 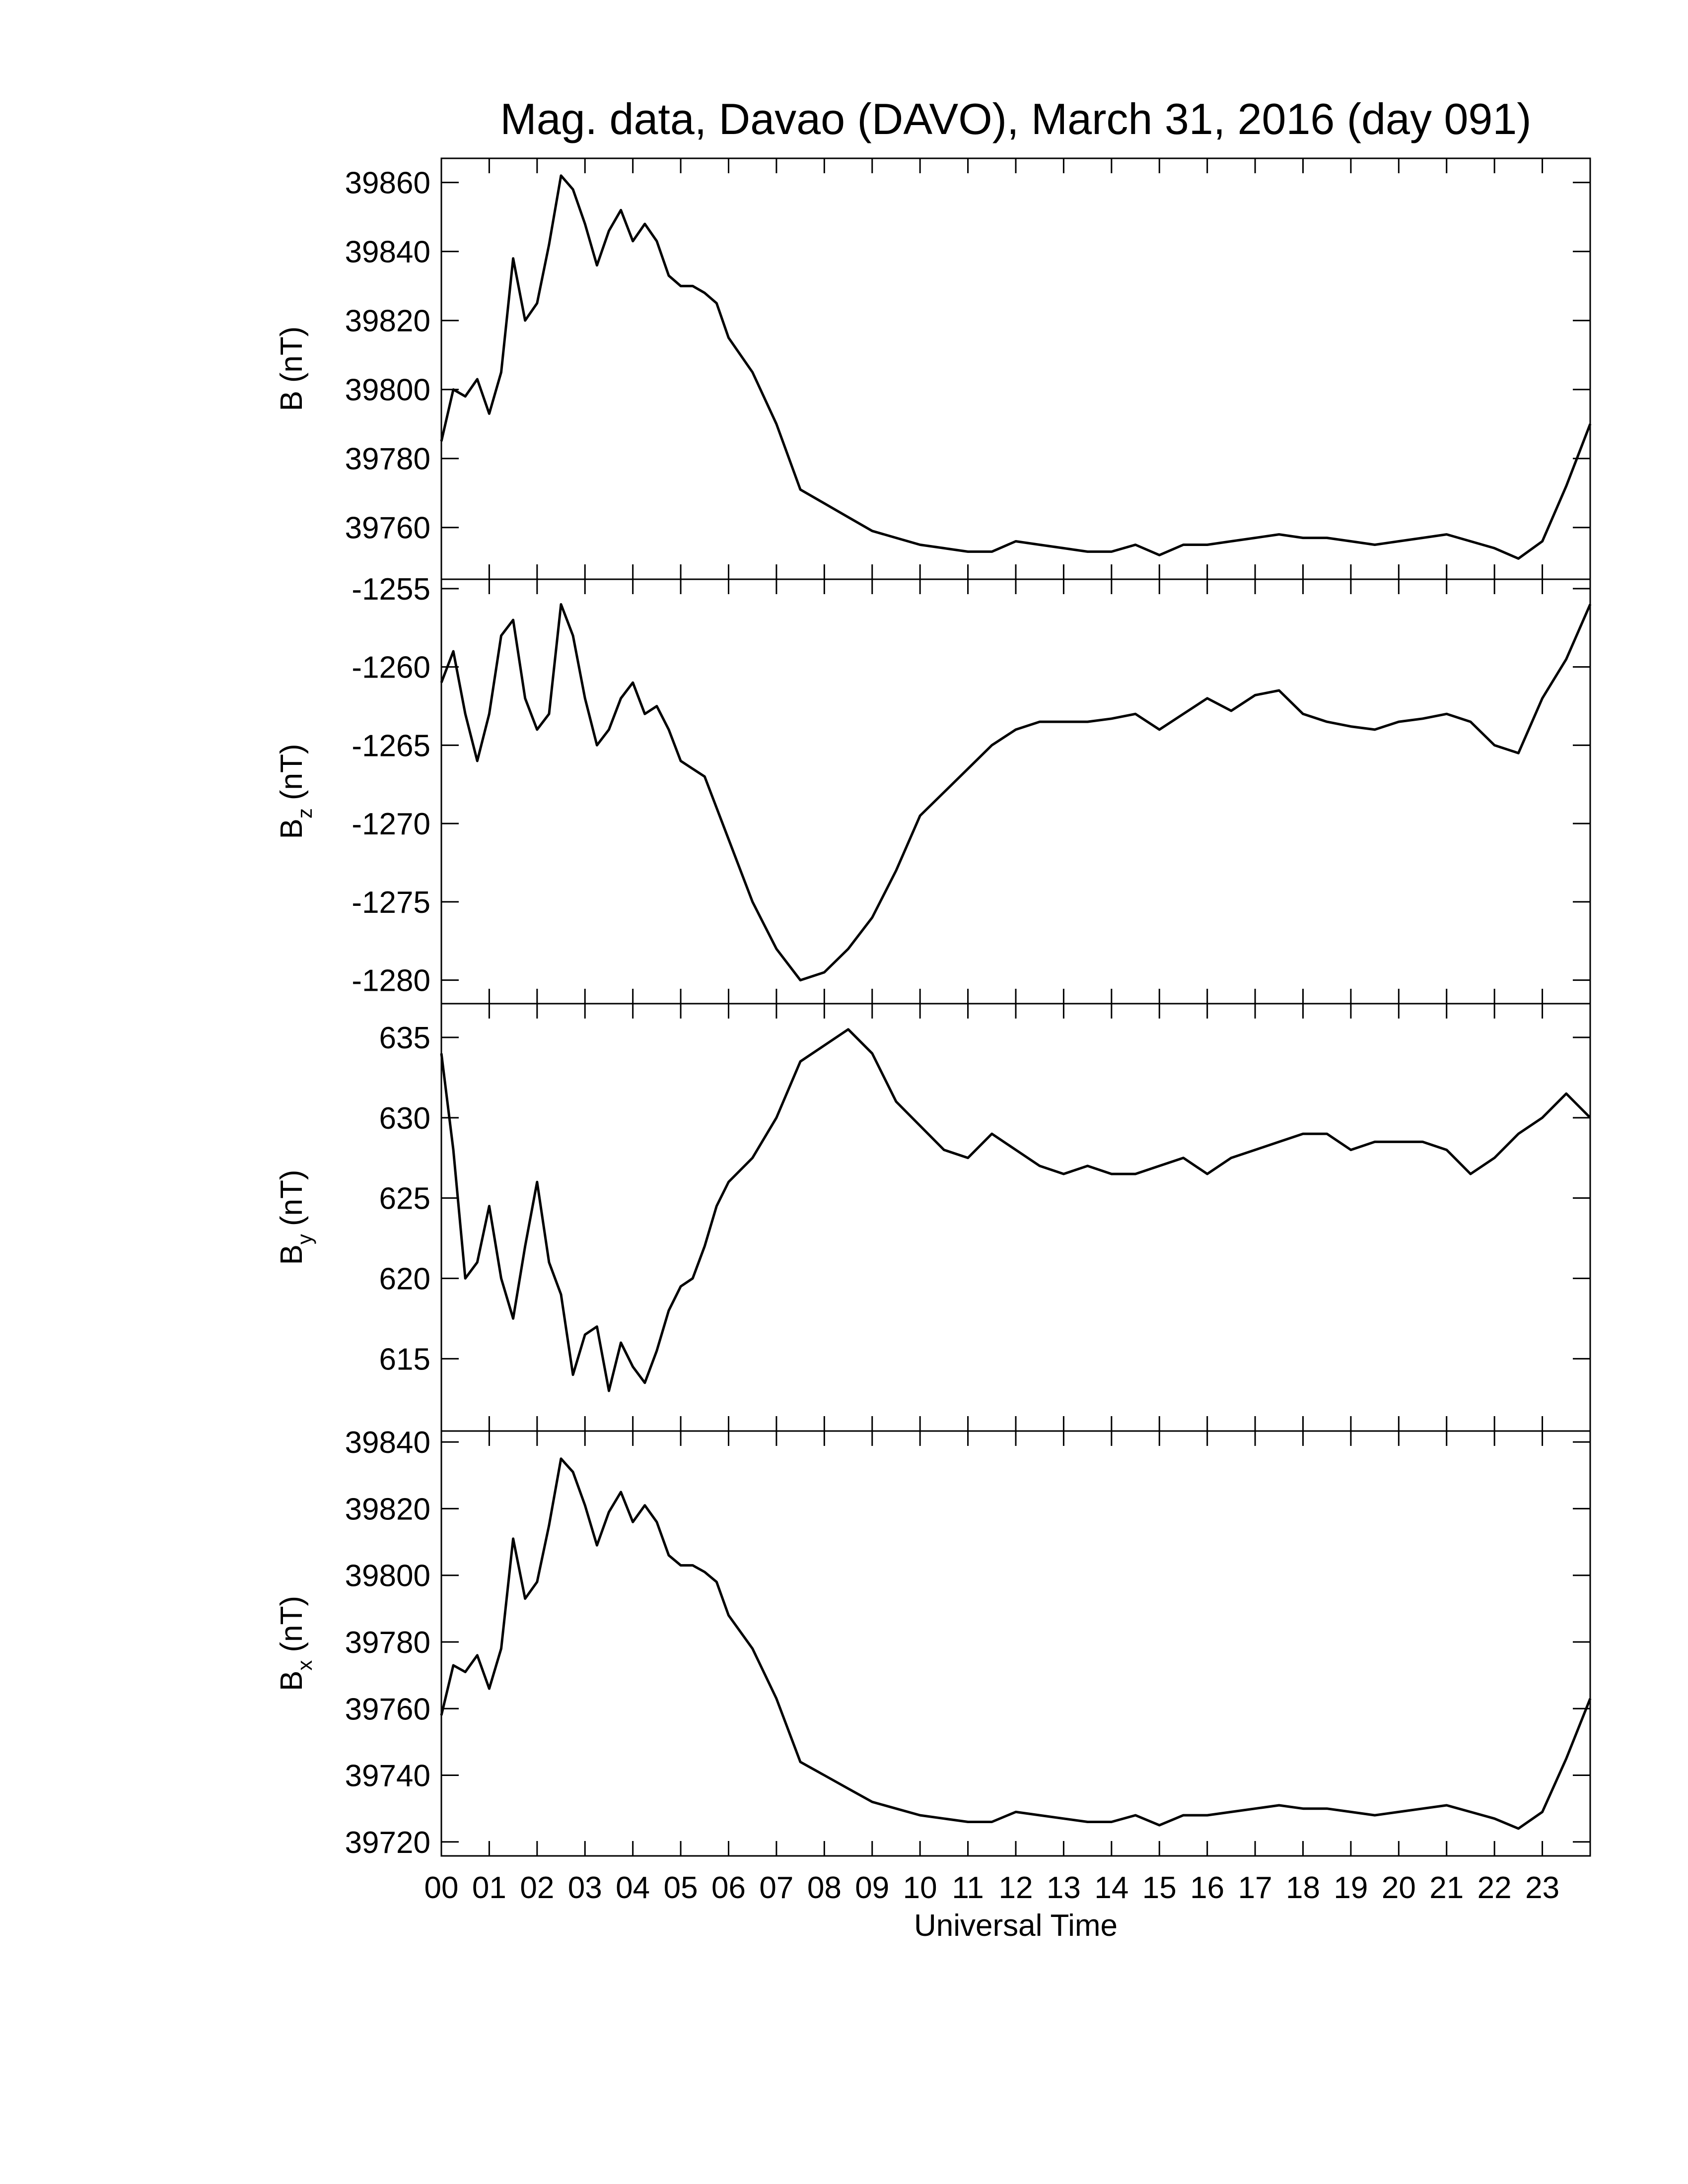 I want to click on y-axis-label-subscript: z, so click(x=304, y=813).